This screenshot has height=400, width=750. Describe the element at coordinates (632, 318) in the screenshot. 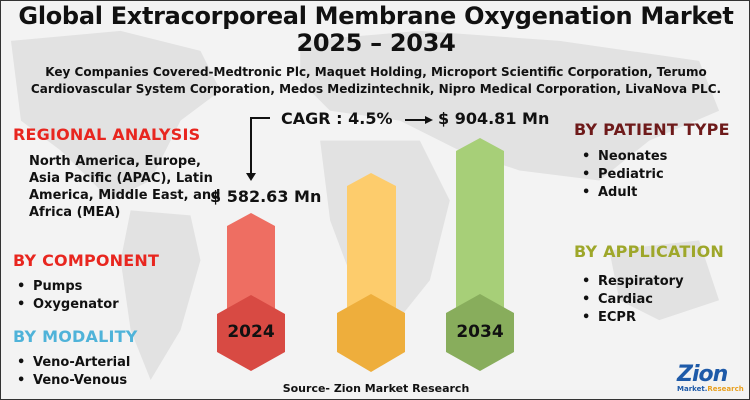

I see `list-item: ECPR` at that location.